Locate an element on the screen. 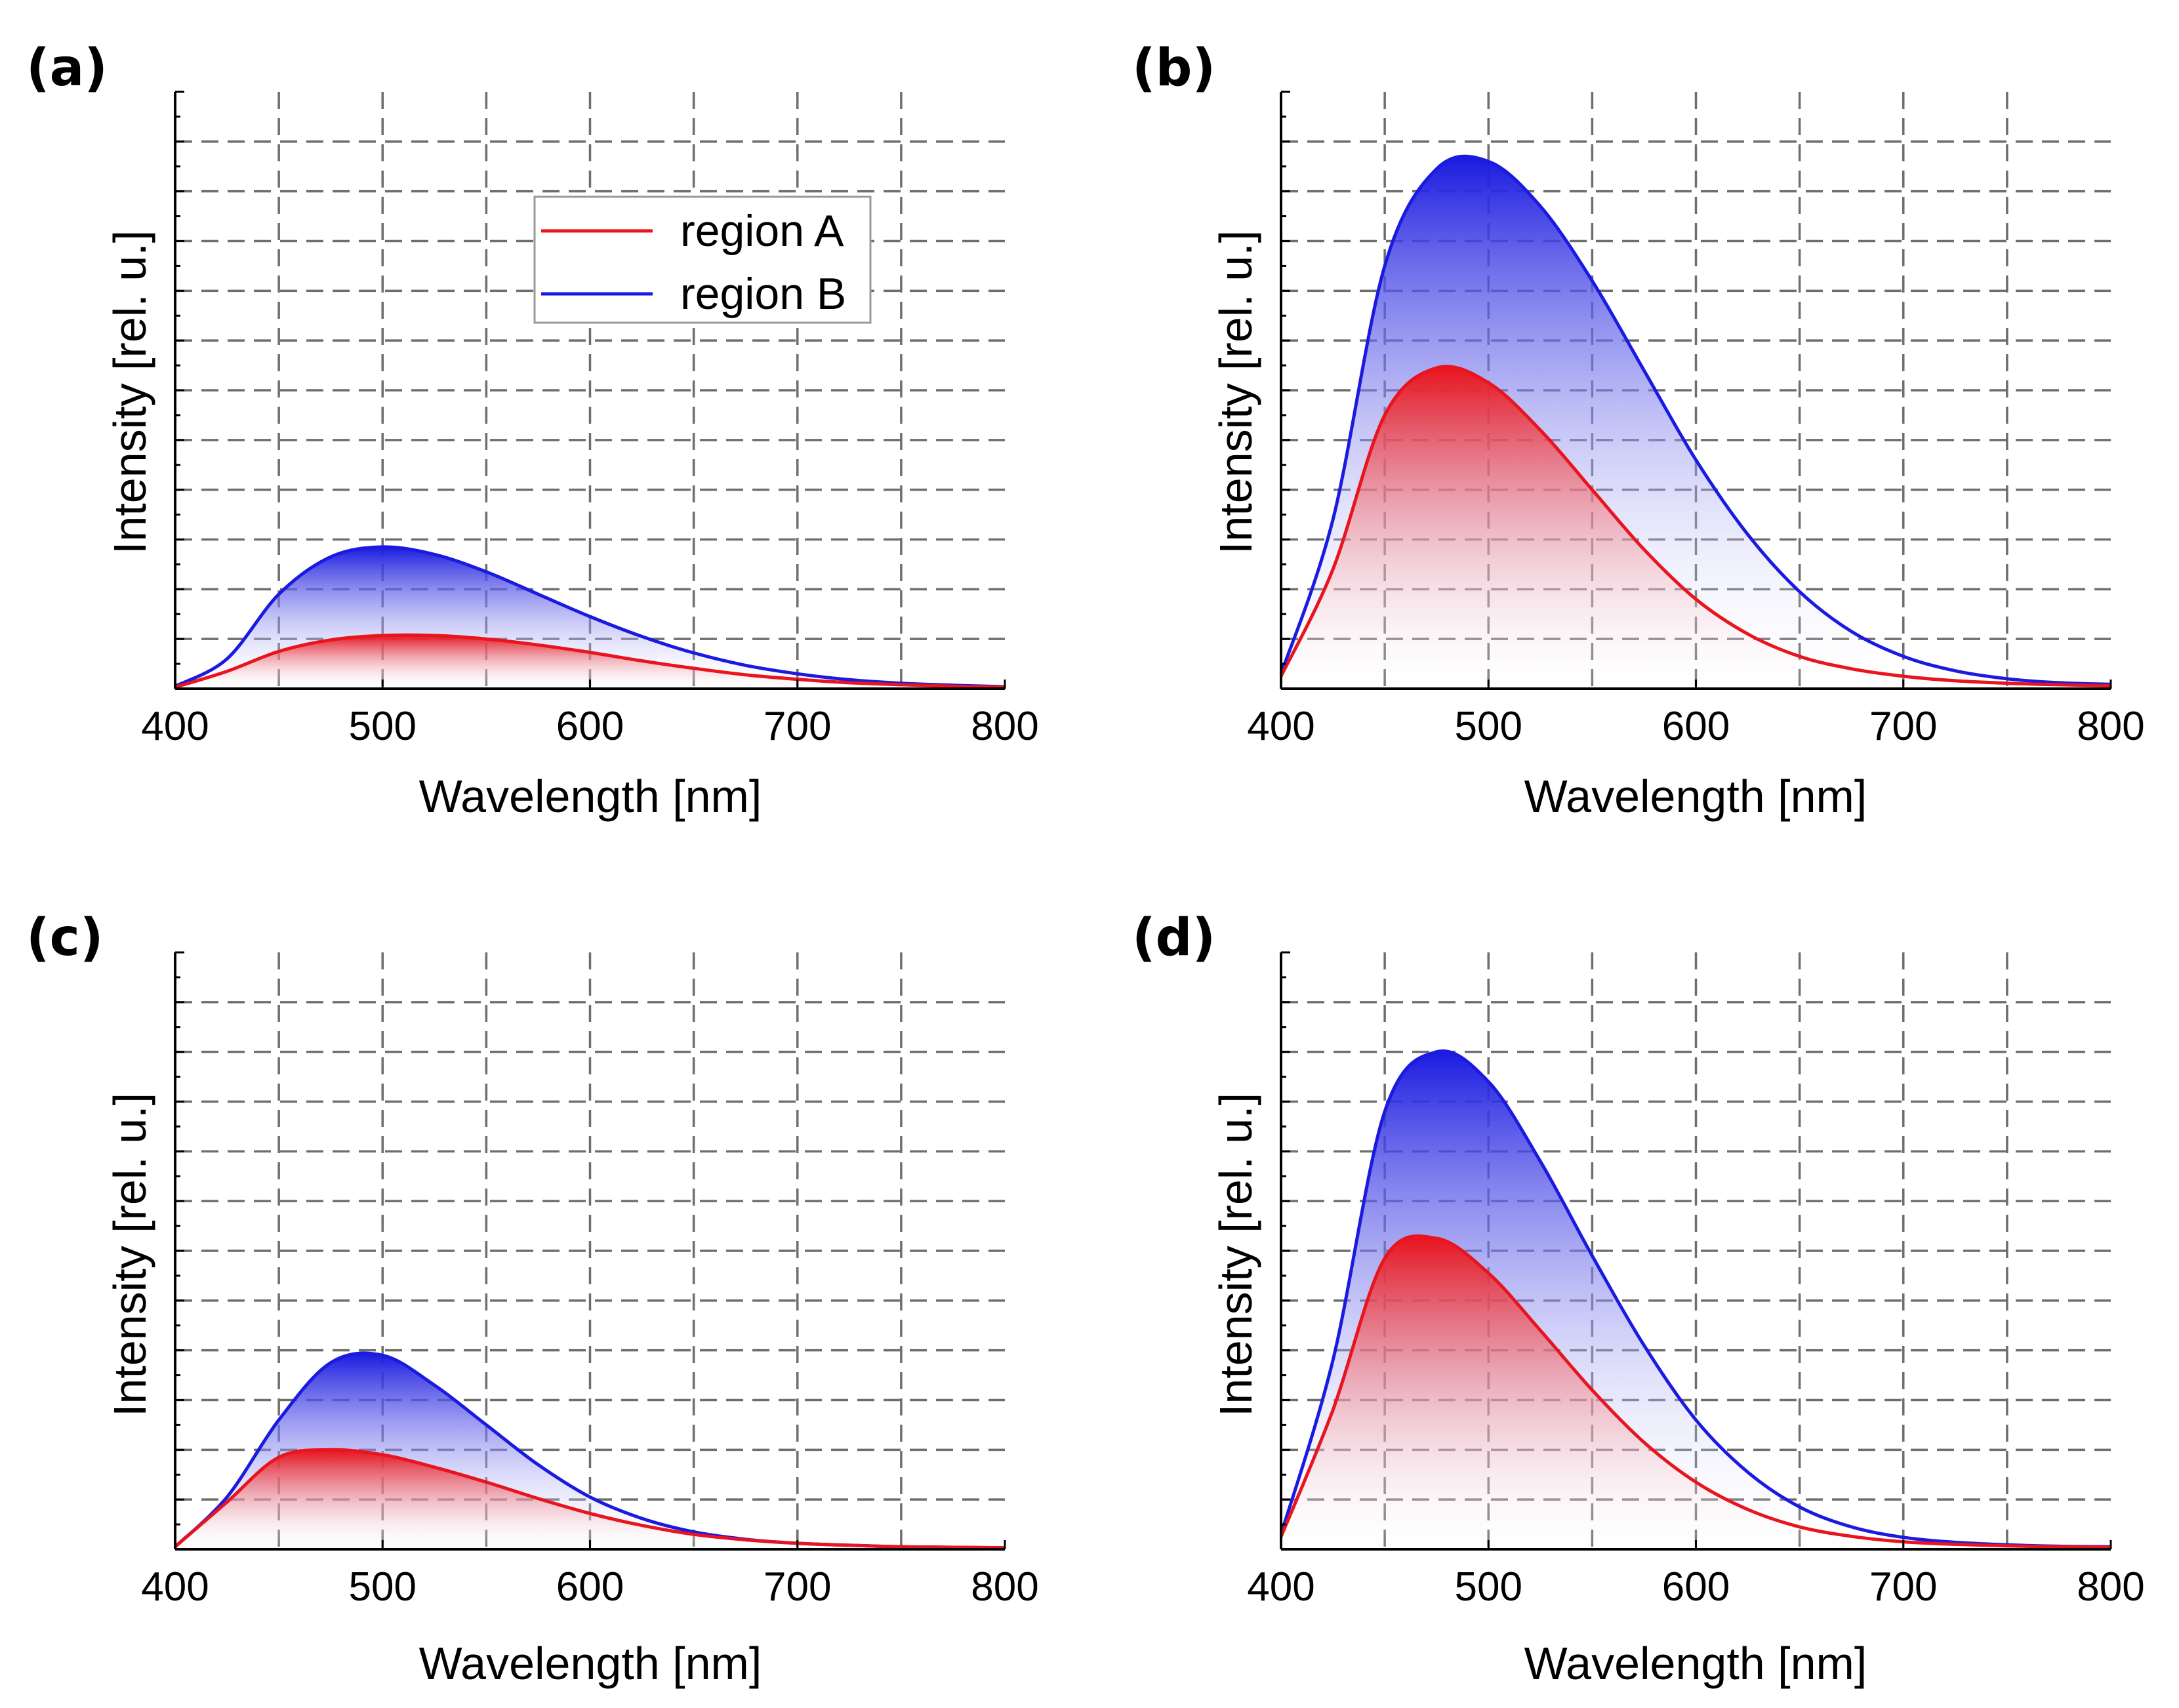 Image resolution: width=2179 pixels, height=1708 pixels. panel-label: (b) is located at coordinates (1173, 68).